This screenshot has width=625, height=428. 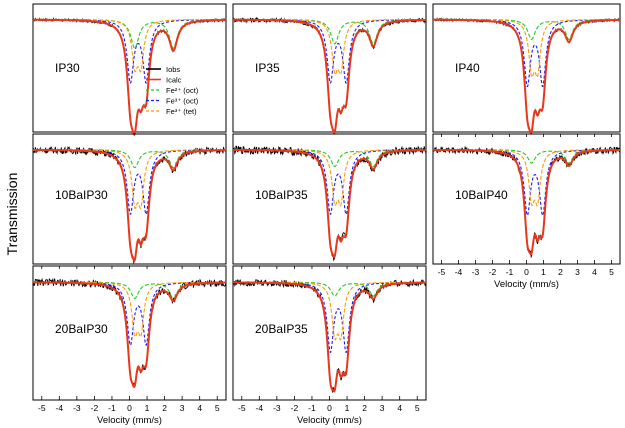 What do you see at coordinates (182, 101) in the screenshot?
I see `legend-label: Fe³⁺ (oct)` at bounding box center [182, 101].